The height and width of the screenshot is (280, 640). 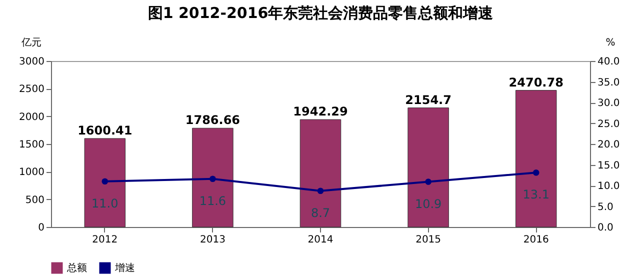 I want to click on x-tick-label: 2013, so click(x=213, y=240).